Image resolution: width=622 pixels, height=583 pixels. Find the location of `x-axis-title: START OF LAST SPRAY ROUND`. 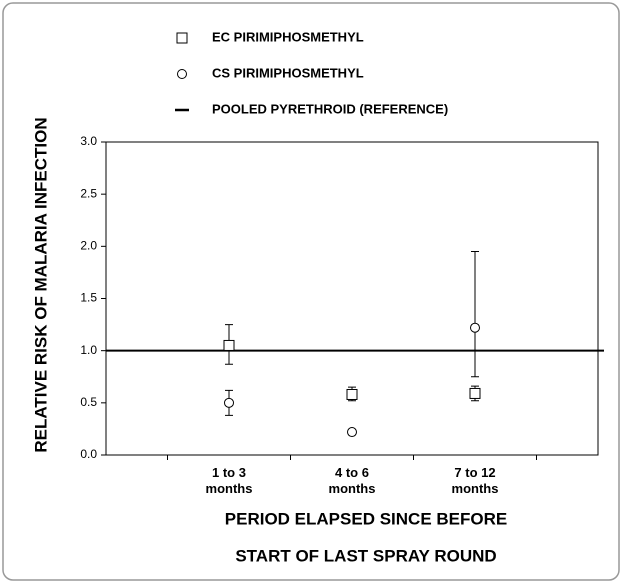

x-axis-title: START OF LAST SPRAY ROUND is located at coordinates (365, 555).